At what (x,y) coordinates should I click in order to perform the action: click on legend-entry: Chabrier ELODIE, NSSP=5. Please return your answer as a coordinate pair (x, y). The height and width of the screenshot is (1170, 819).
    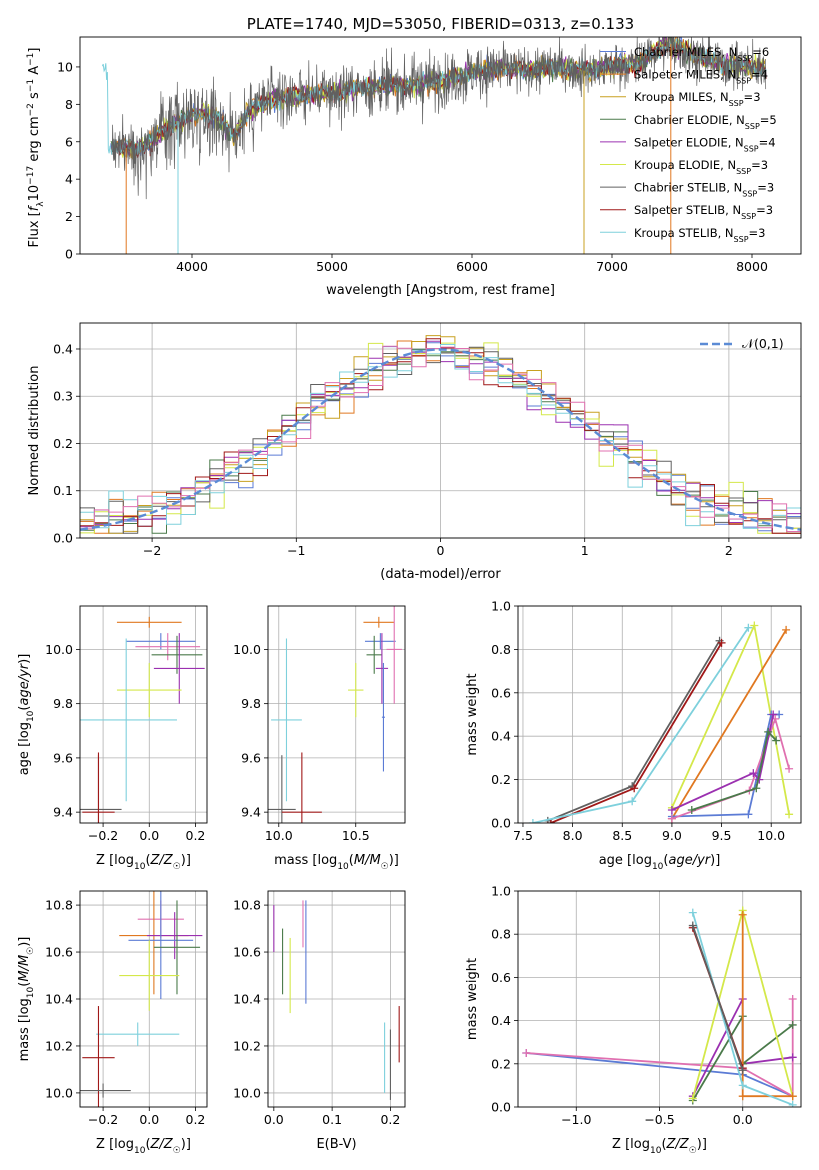
    Looking at the image, I should click on (705, 122).